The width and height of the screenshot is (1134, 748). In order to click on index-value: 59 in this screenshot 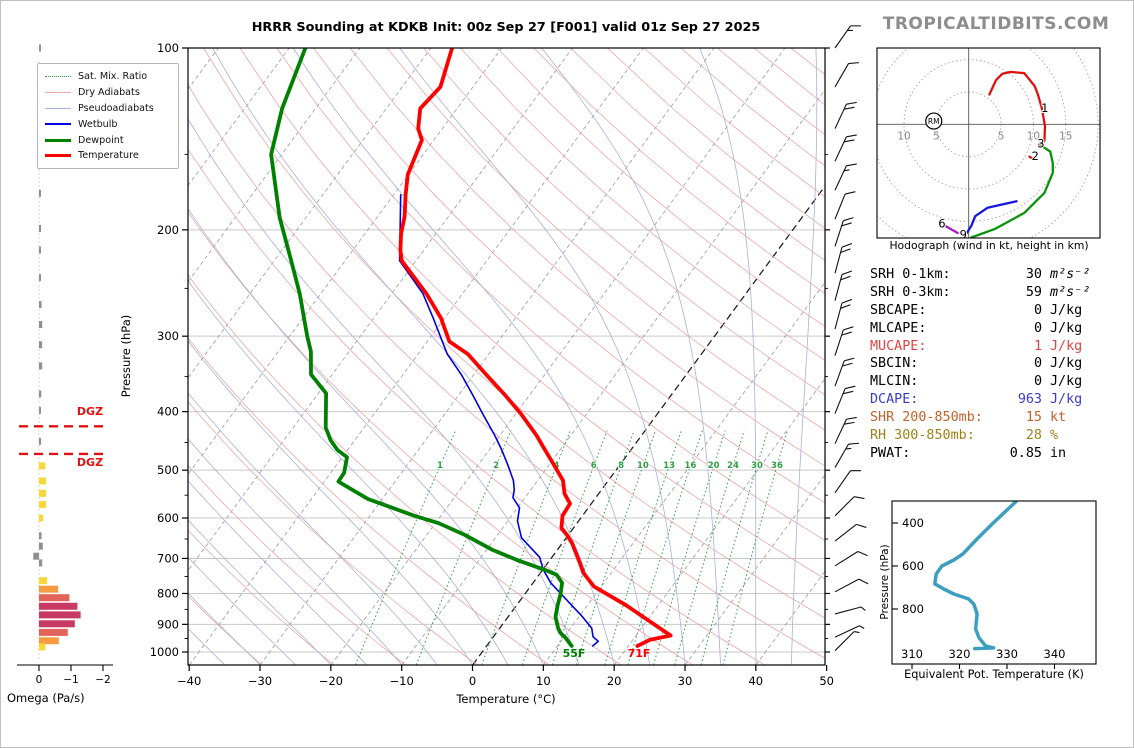, I will do `click(1033, 292)`.